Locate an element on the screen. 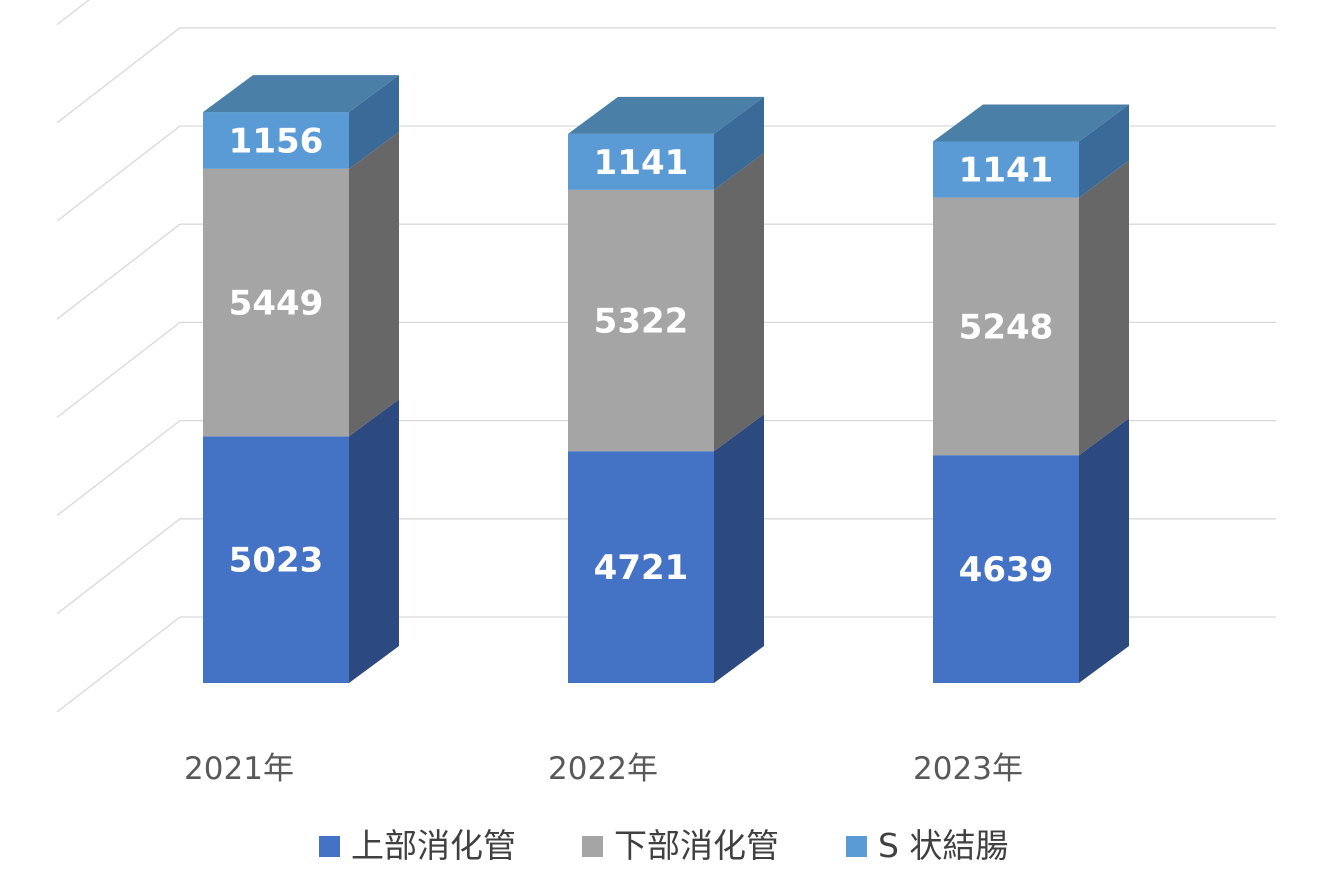 The image size is (1334, 894). data-label: 4639 is located at coordinates (1006, 570).